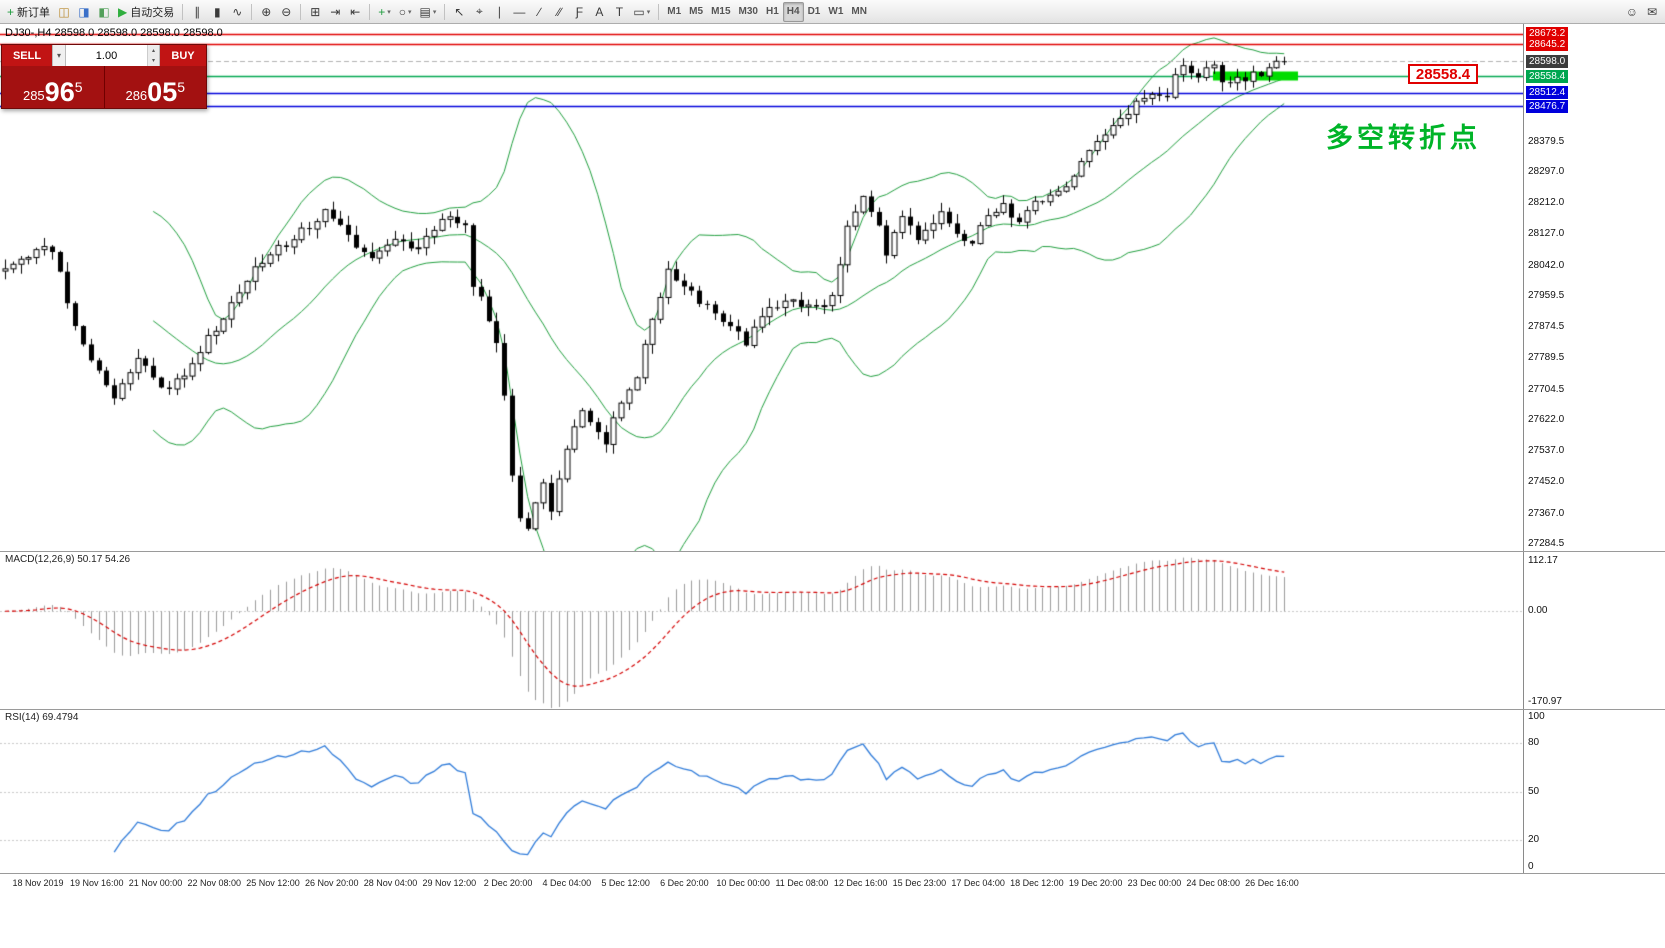 This screenshot has width=1665, height=948. I want to click on equidistant-channel-button: ∕∕, so click(559, 12).